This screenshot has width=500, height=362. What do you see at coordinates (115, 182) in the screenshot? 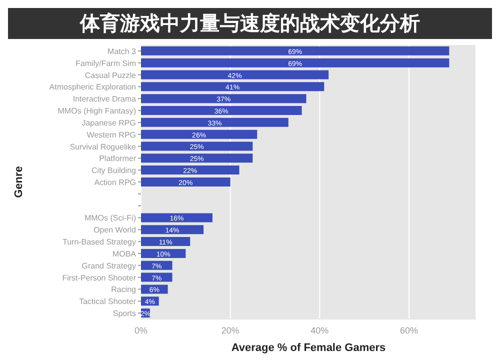
I see `y-tick-label: Action RPG` at bounding box center [115, 182].